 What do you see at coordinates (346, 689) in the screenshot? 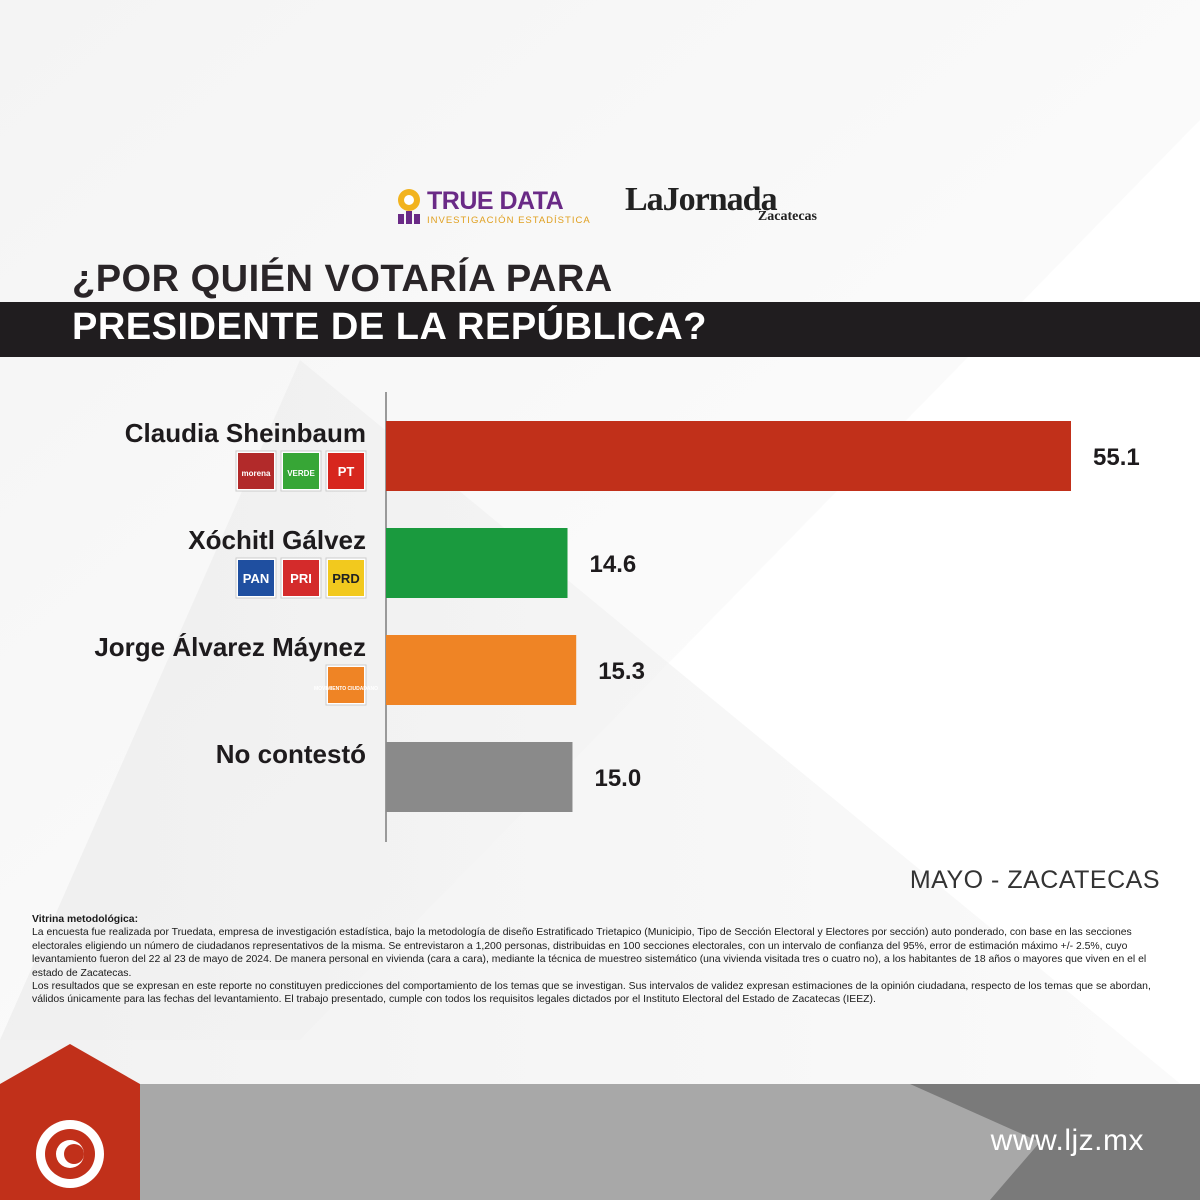
I see `movimiento-ciudadano-logo-text: MOVIMIENTO CIUDADANO` at bounding box center [346, 689].